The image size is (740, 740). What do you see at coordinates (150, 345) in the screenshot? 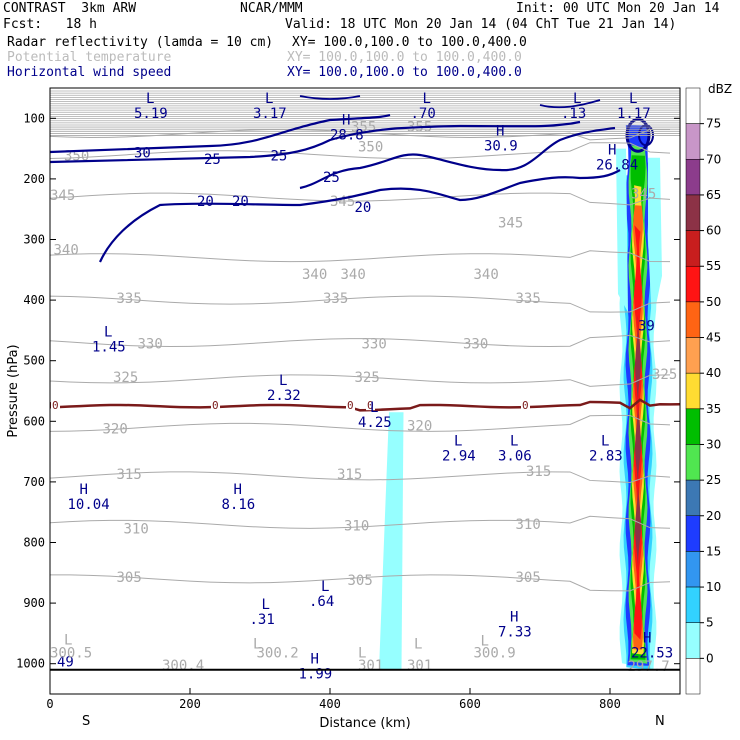
I see `theta-label: 330` at bounding box center [150, 345].